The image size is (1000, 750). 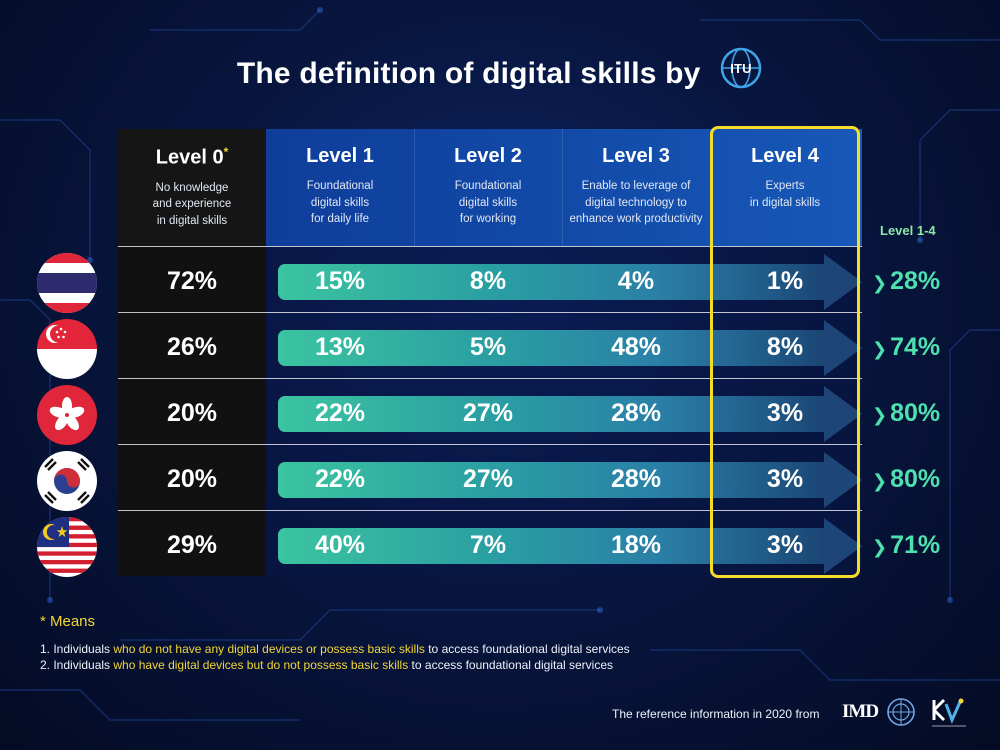 What do you see at coordinates (785, 202) in the screenshot?
I see `level4-desc-line: in digital skills` at bounding box center [785, 202].